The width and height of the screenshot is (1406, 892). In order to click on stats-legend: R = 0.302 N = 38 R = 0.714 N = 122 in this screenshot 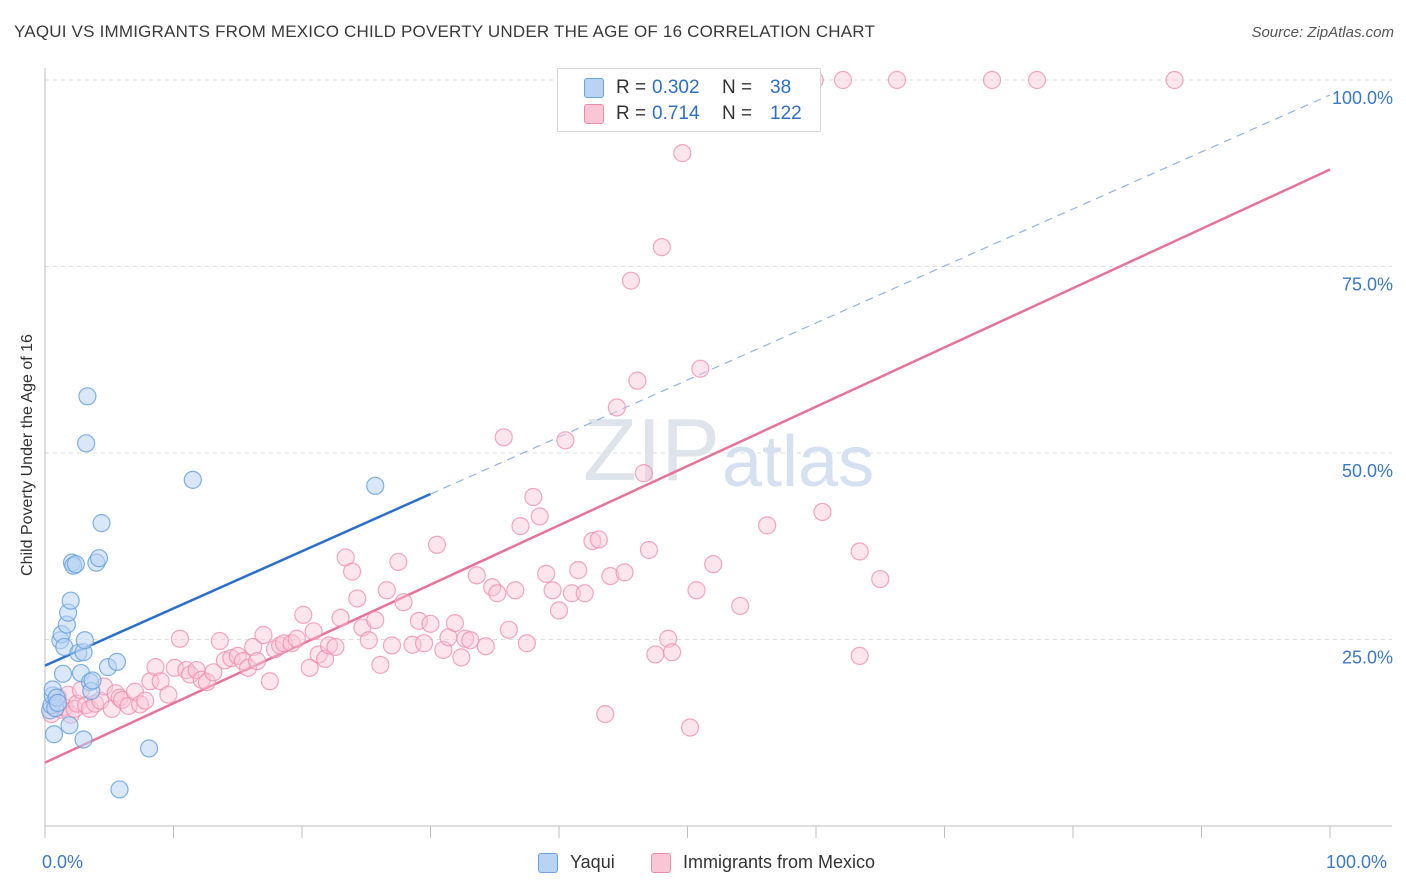, I will do `click(689, 100)`.